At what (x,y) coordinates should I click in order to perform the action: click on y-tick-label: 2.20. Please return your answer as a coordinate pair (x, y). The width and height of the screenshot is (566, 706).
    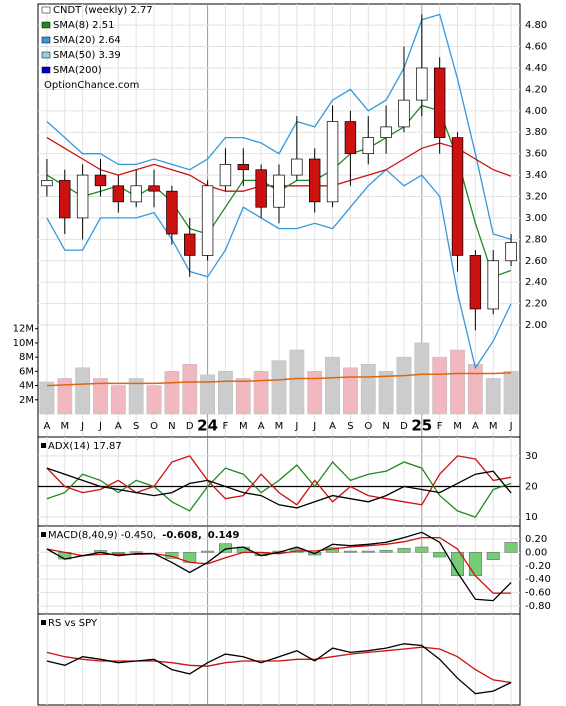
    Looking at the image, I should click on (536, 304).